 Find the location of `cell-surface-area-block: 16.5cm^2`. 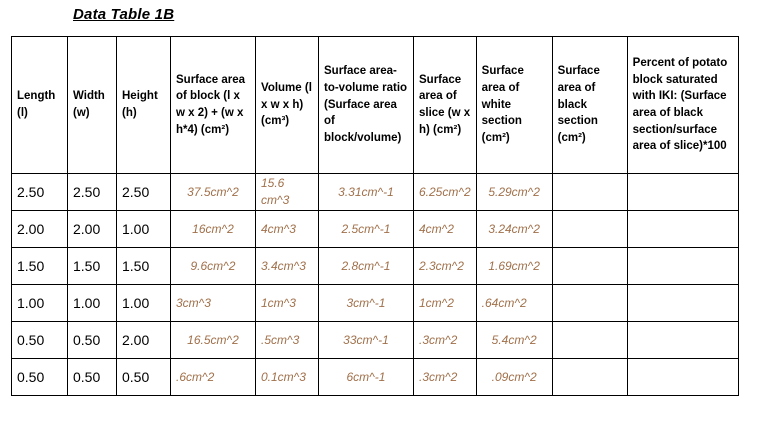

cell-surface-area-block: 16.5cm^2 is located at coordinates (213, 340).